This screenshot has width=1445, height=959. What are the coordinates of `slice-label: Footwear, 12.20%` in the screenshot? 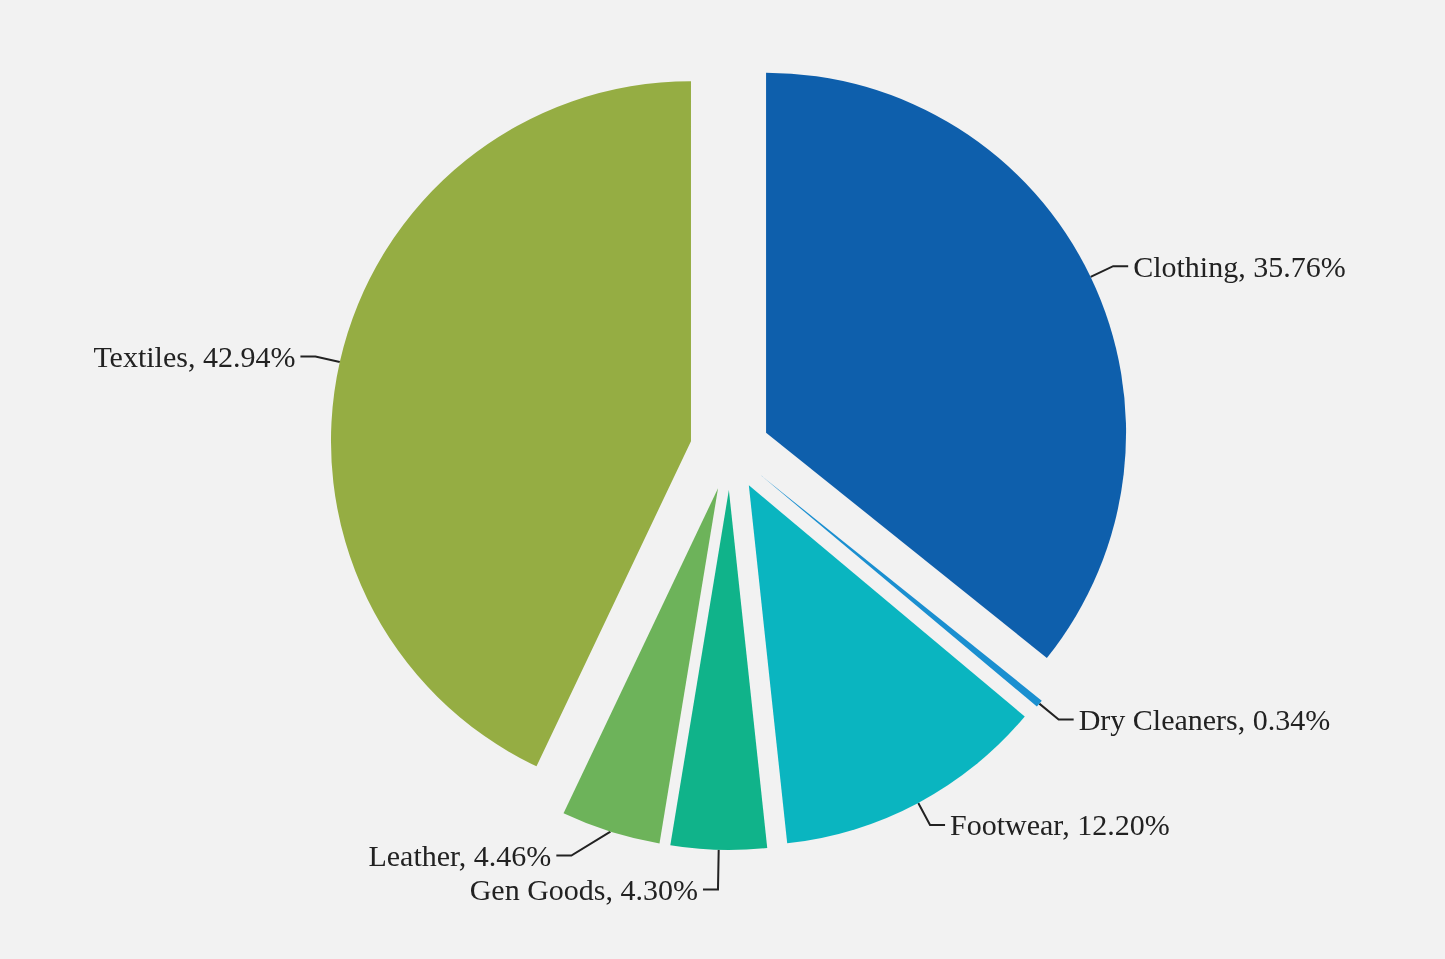 It's located at (1060, 825).